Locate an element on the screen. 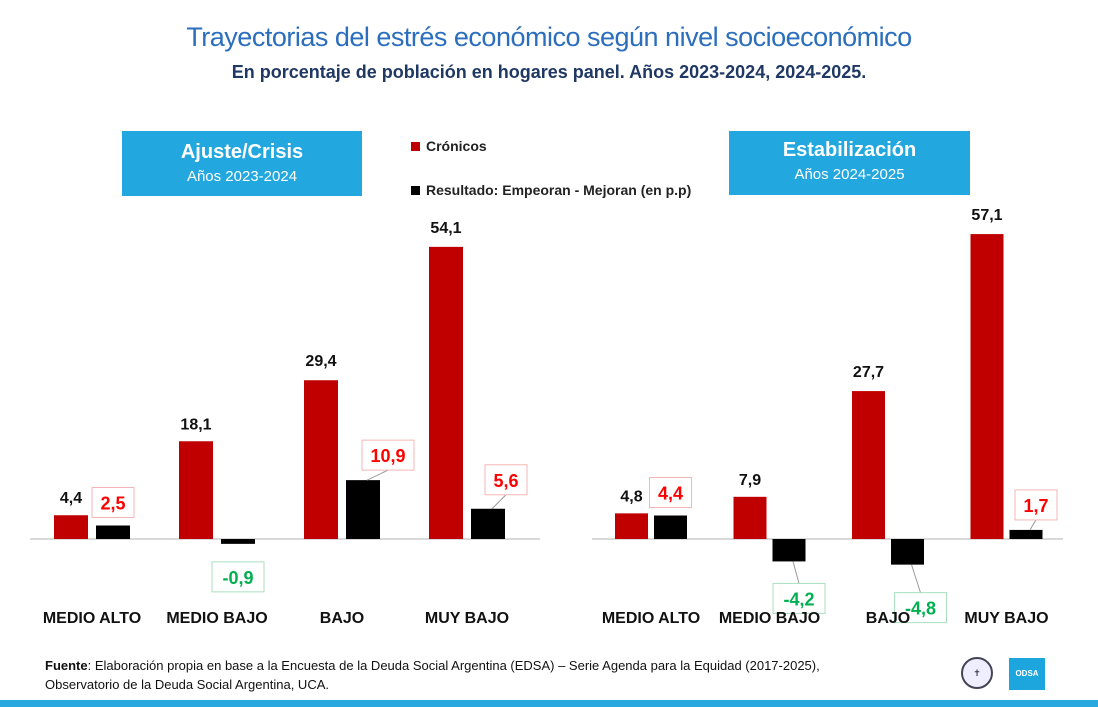 The height and width of the screenshot is (707, 1098). data-label-resultado: 5,6 is located at coordinates (505, 481).